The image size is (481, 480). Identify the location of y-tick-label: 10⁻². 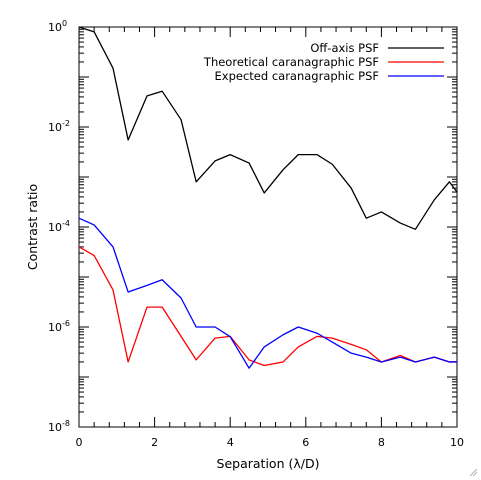
(59, 126).